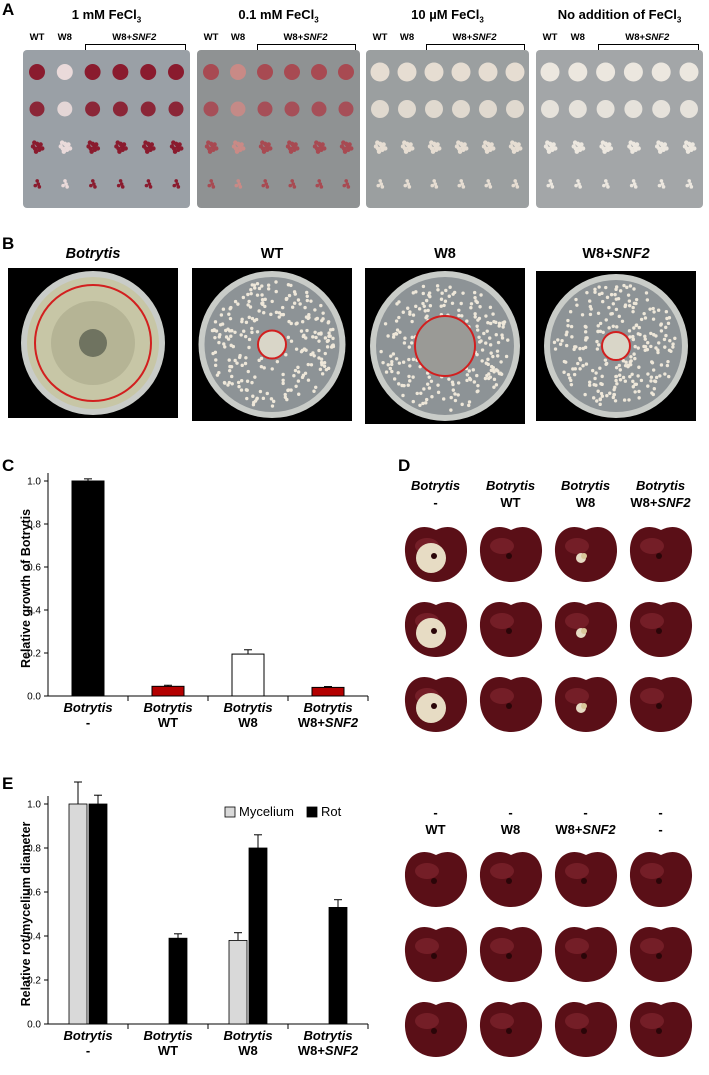  I want to click on cherry-highlight, so click(651, 870).